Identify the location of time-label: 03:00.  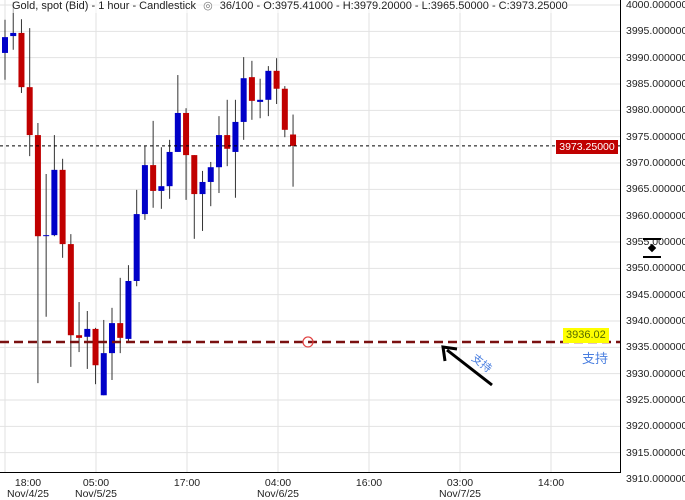
(460, 483).